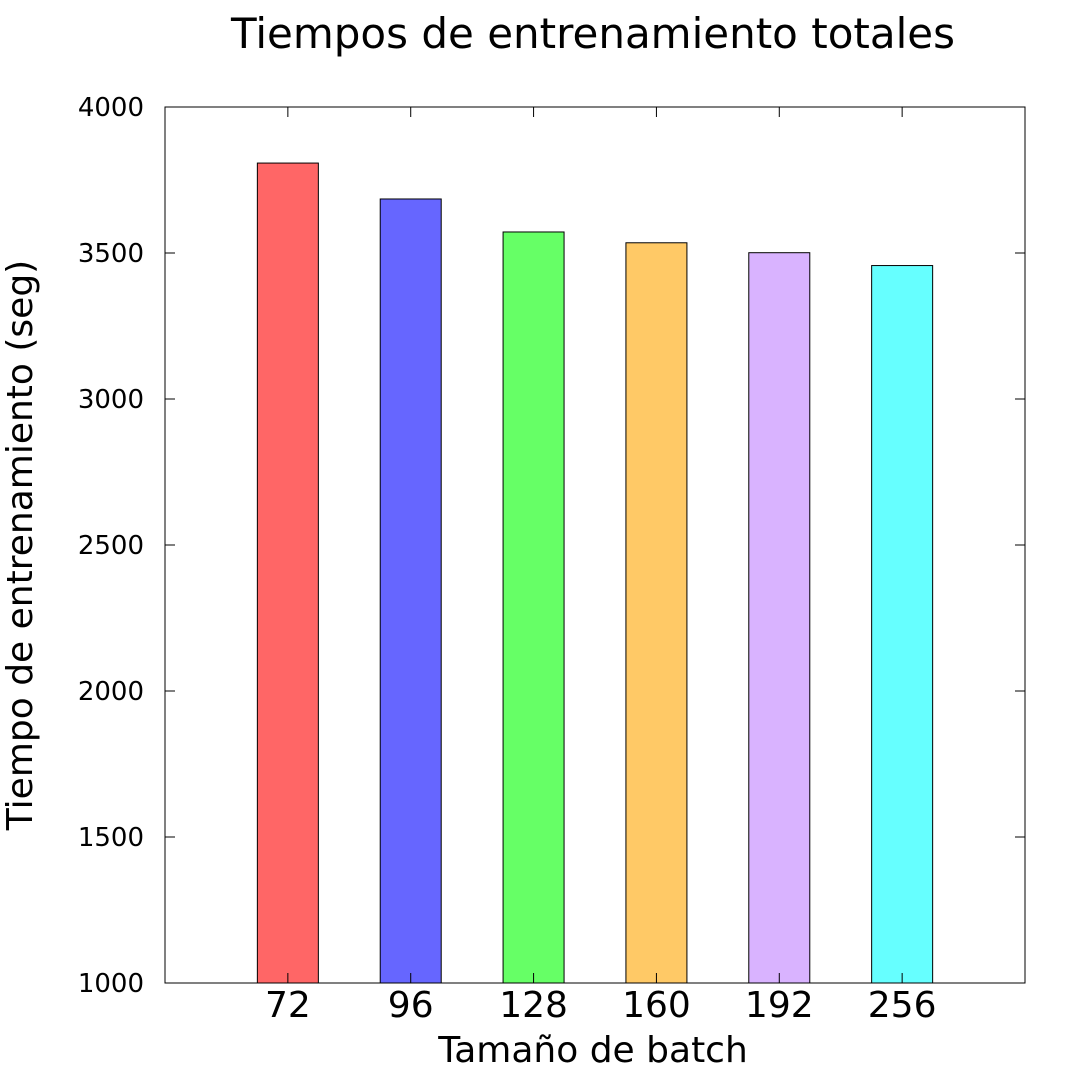 The width and height of the screenshot is (1080, 1084). I want to click on x-tick-label-96: 96, so click(411, 1005).